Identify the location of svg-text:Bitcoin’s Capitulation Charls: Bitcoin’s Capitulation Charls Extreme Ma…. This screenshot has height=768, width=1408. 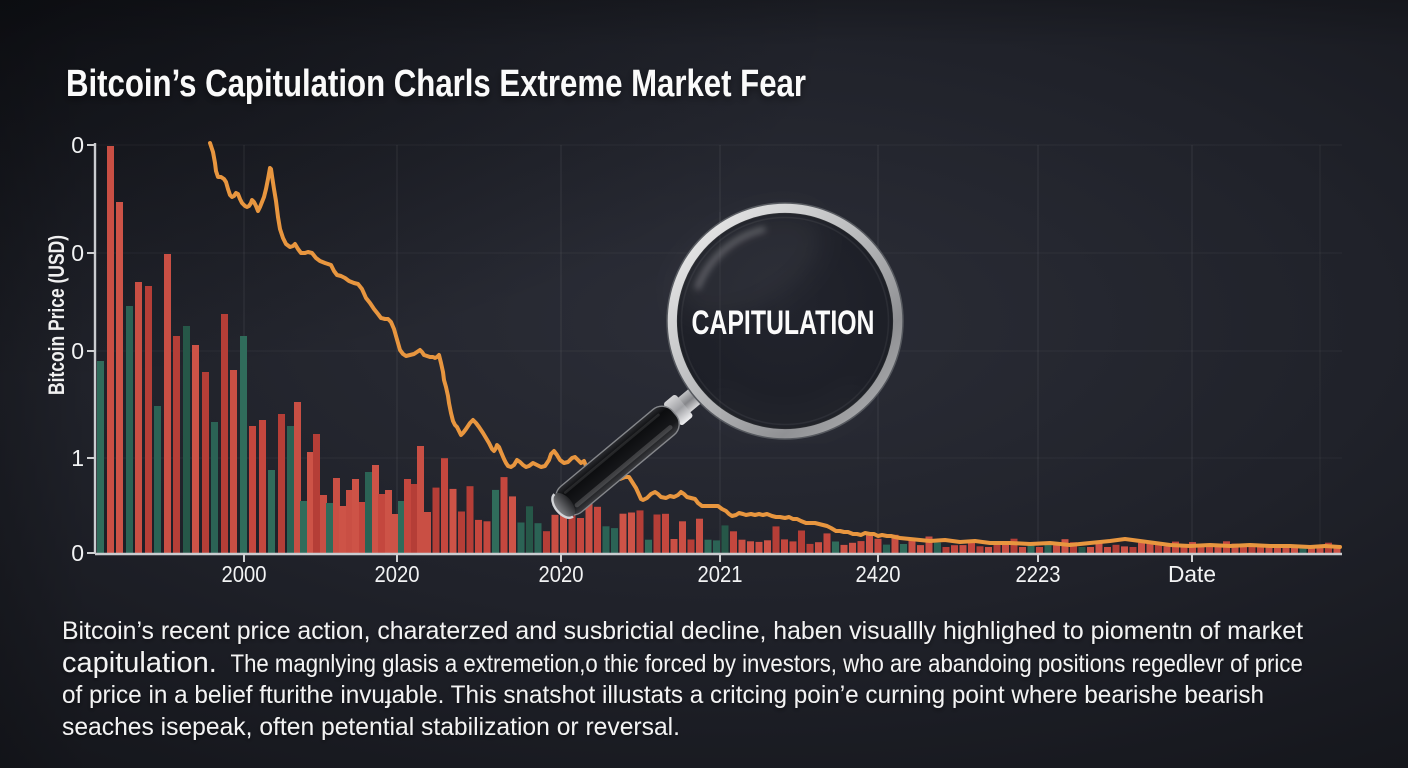
(436, 84).